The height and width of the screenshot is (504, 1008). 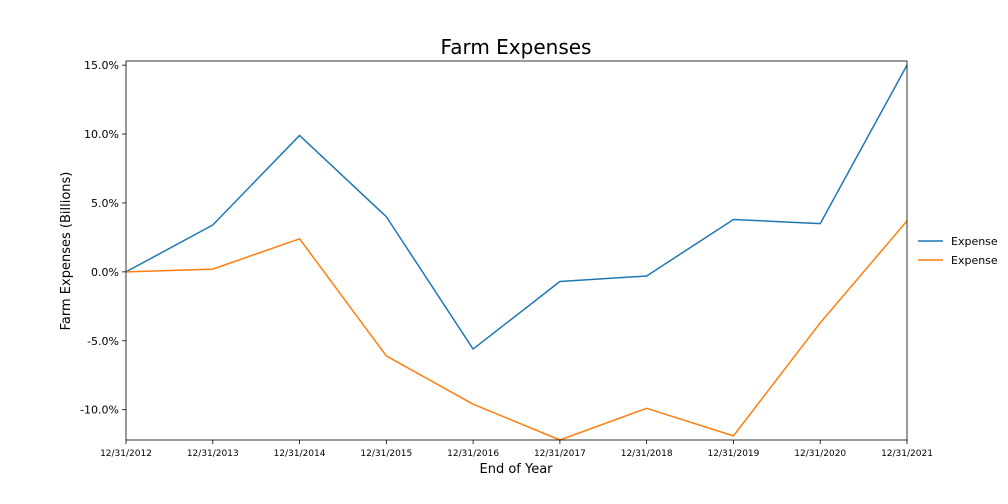 What do you see at coordinates (300, 454) in the screenshot?
I see `x-tick-label: 12/31/2014` at bounding box center [300, 454].